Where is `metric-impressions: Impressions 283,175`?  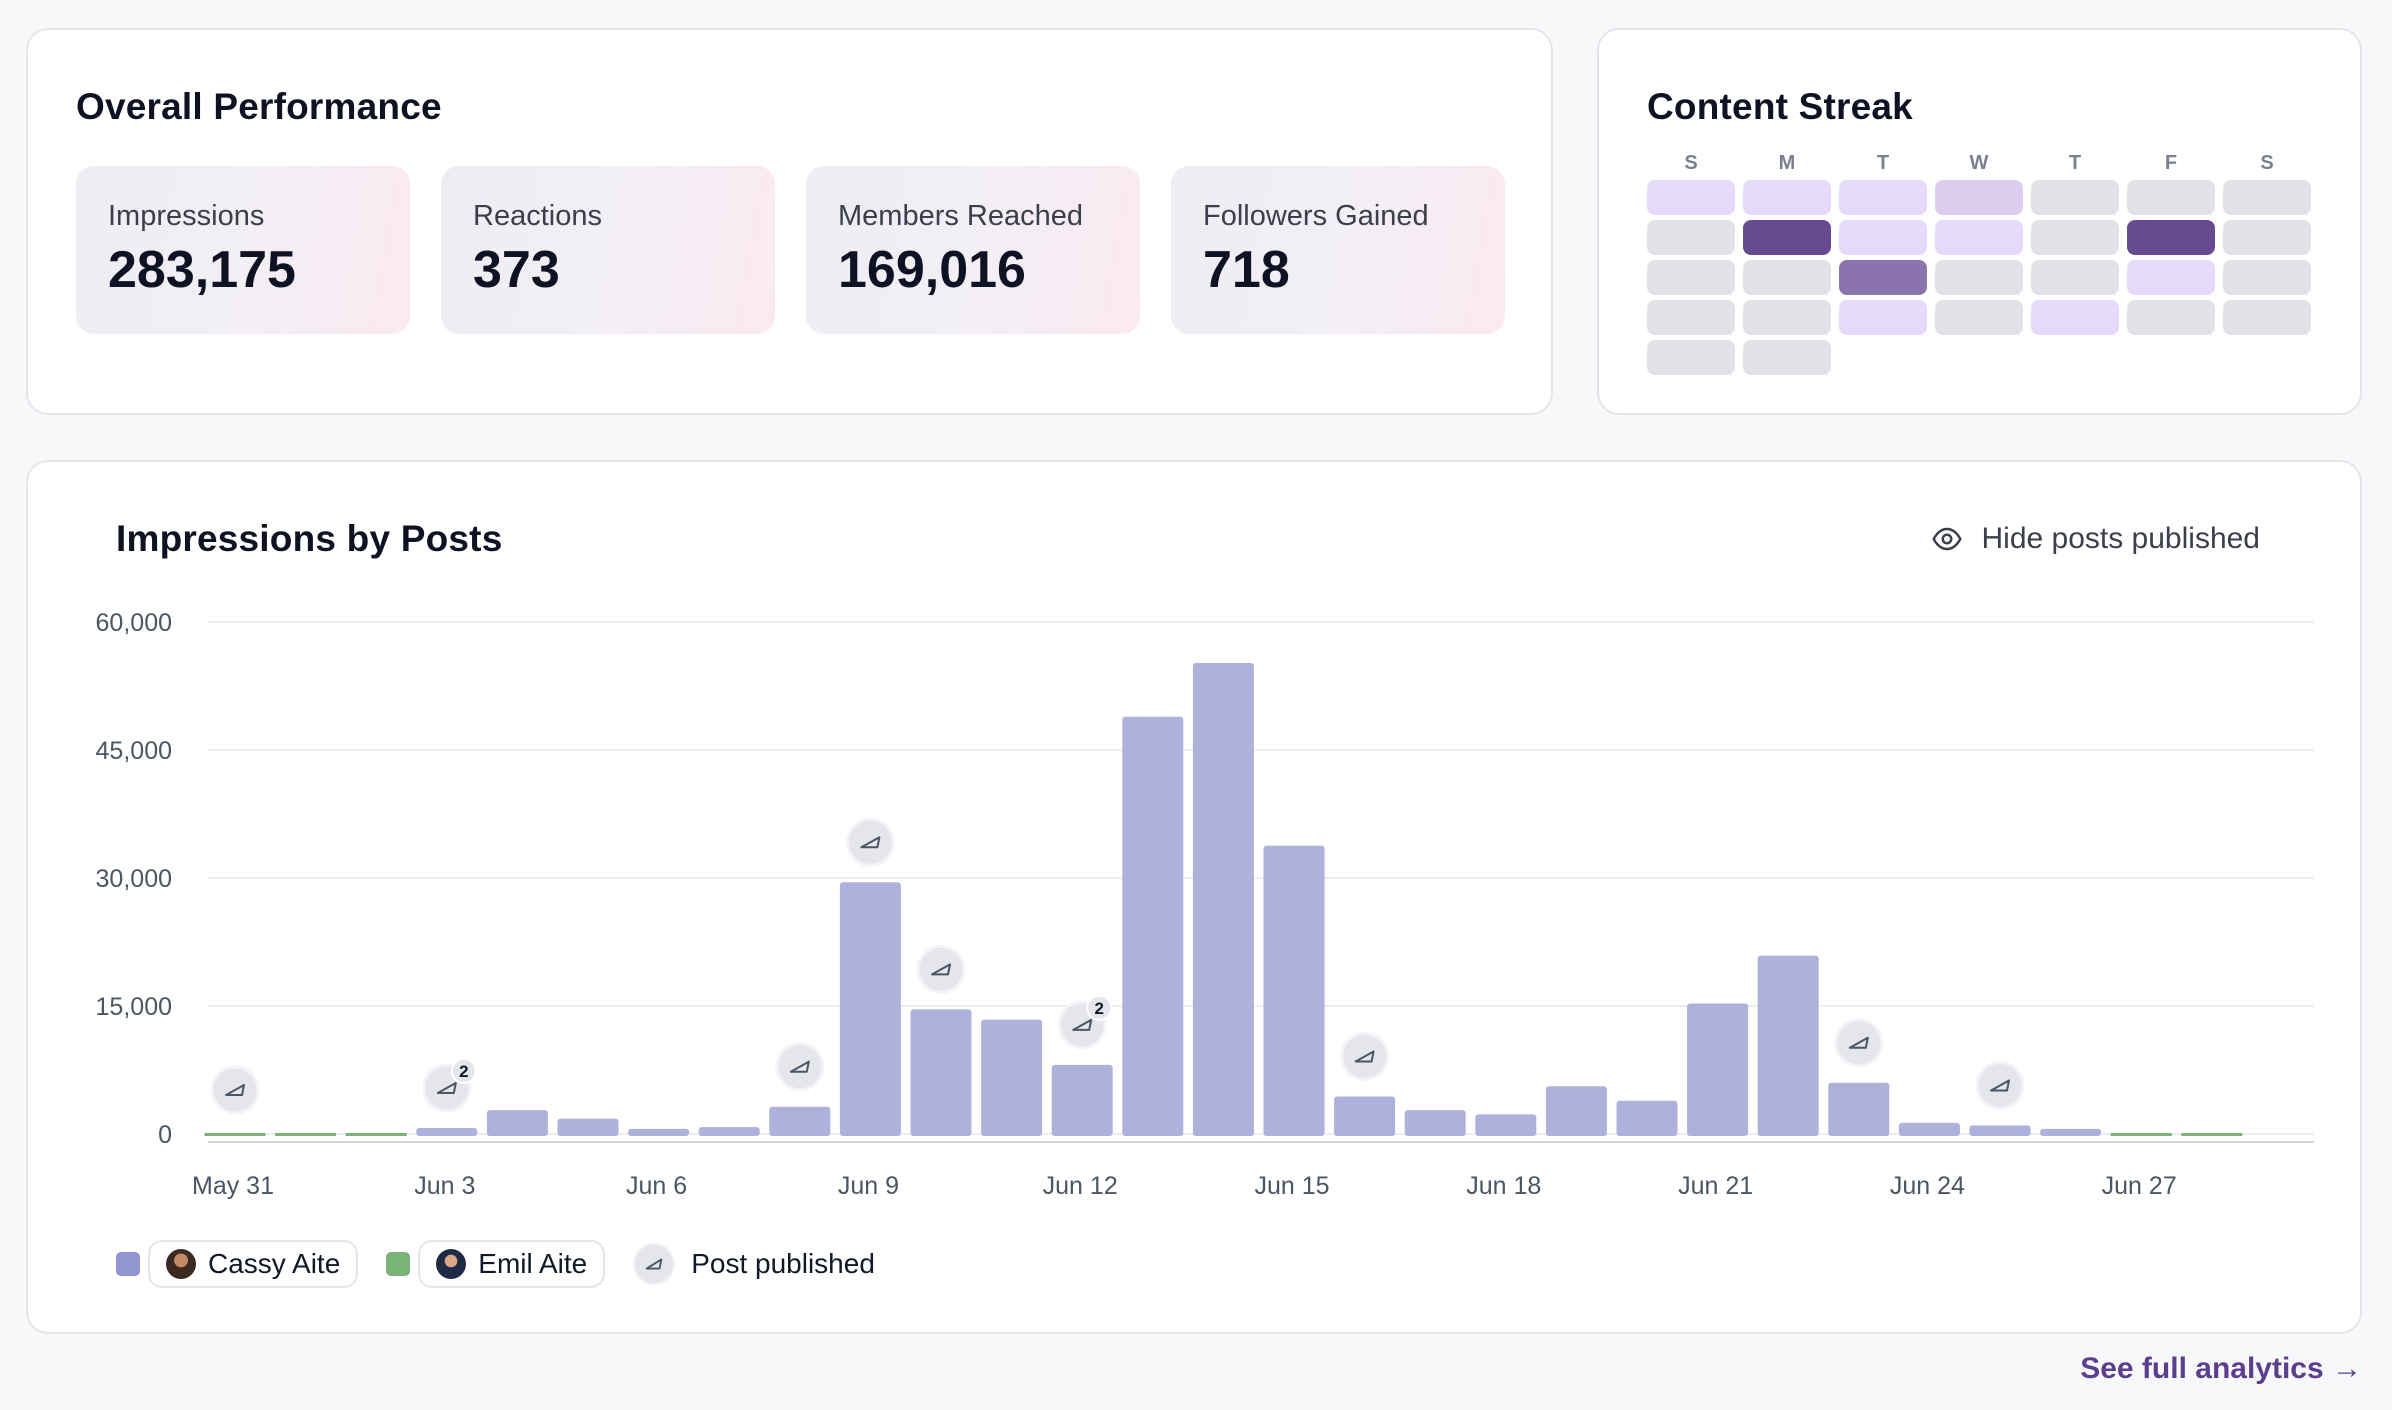 metric-impressions: Impressions 283,175 is located at coordinates (243, 250).